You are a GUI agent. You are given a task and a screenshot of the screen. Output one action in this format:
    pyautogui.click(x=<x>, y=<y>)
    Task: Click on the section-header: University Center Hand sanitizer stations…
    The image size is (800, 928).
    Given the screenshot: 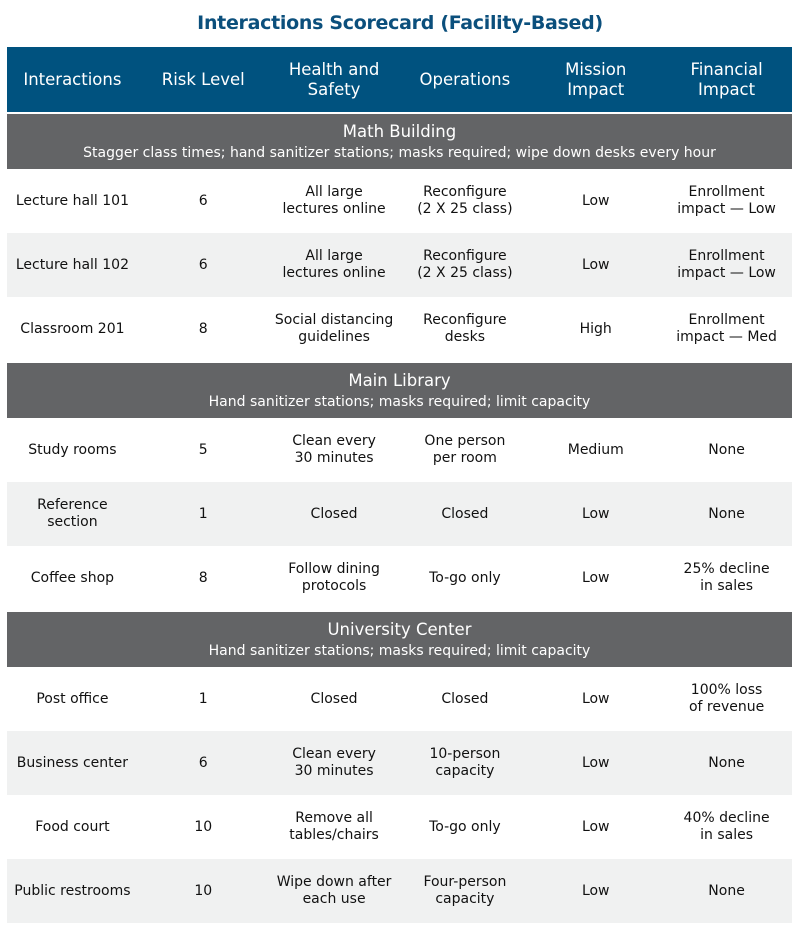 What is the action you would take?
    pyautogui.click(x=399, y=638)
    